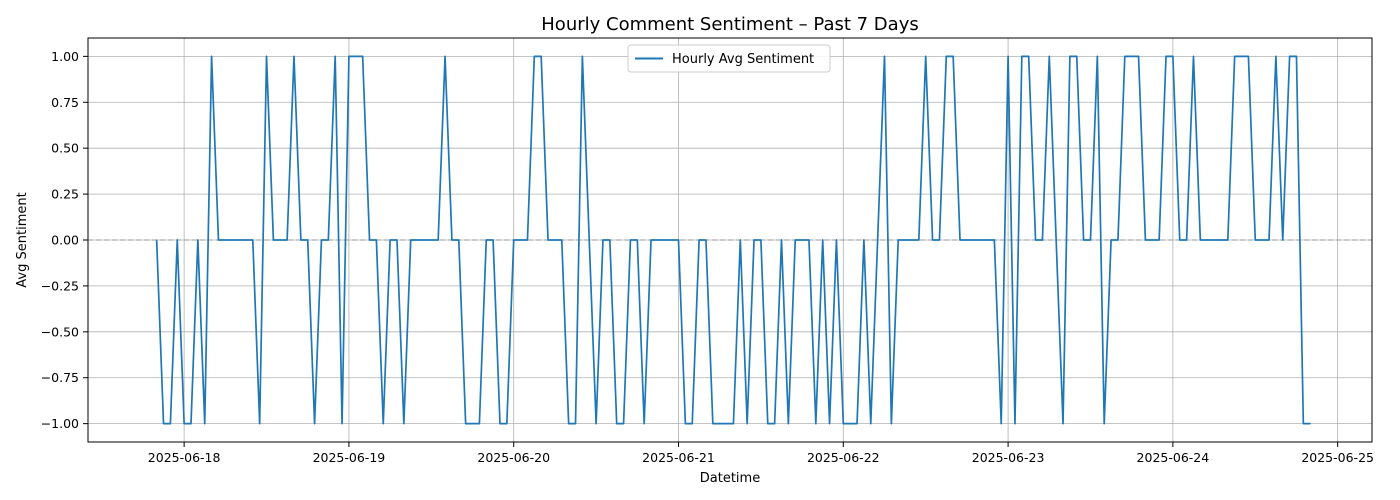  Describe the element at coordinates (60, 377) in the screenshot. I see `y-tick-label: −0.75` at that location.